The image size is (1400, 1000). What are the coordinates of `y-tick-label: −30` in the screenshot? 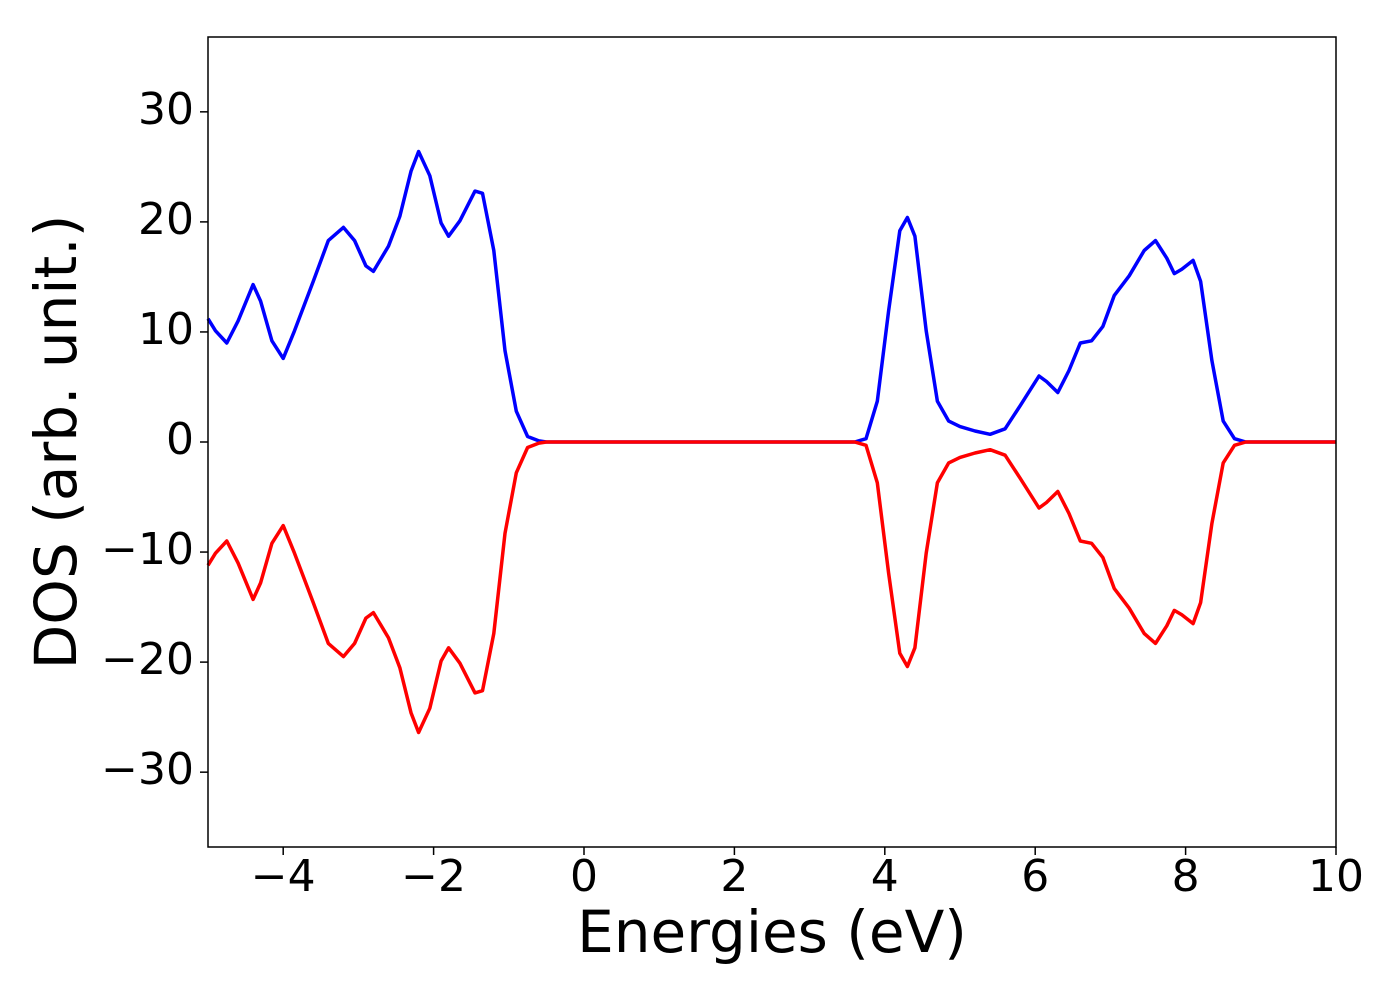 It's located at (147, 769).